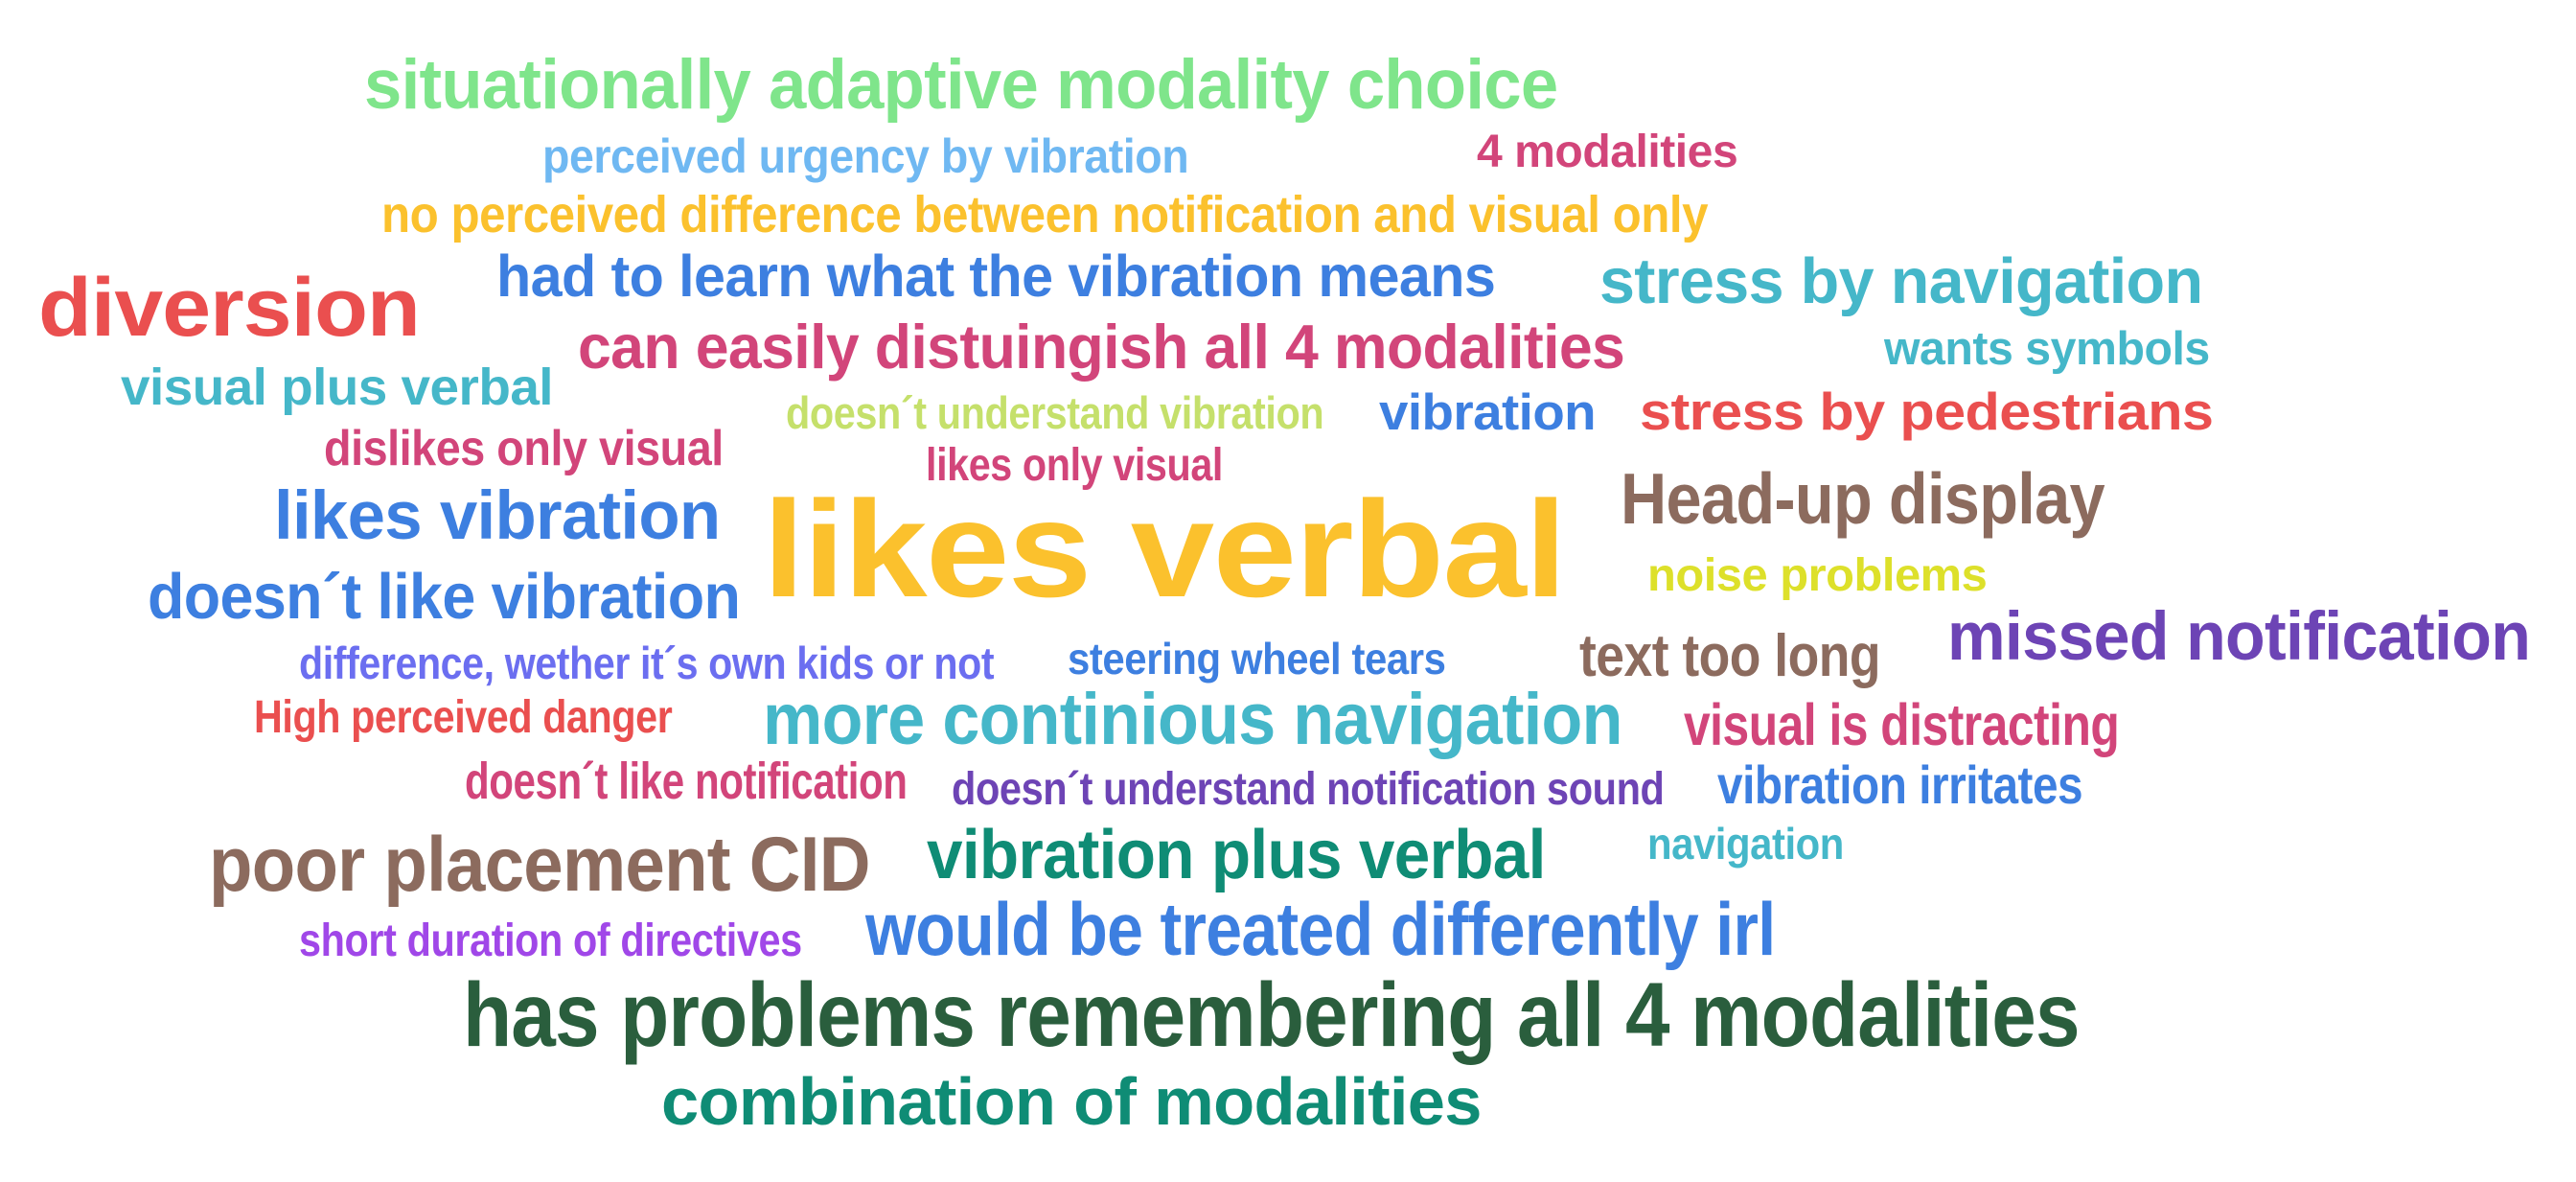 This screenshot has width=2576, height=1182. I want to click on word-visual-is-distracting: visual is distracting, so click(1902, 724).